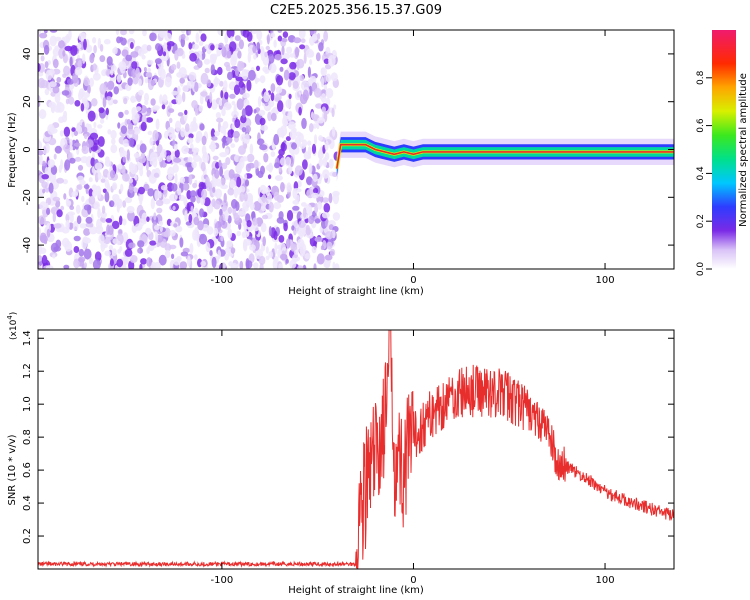 Image resolution: width=750 pixels, height=600 pixels. What do you see at coordinates (356, 590) in the screenshot?
I see `snr-x-label: Height of straight line (km)` at bounding box center [356, 590].